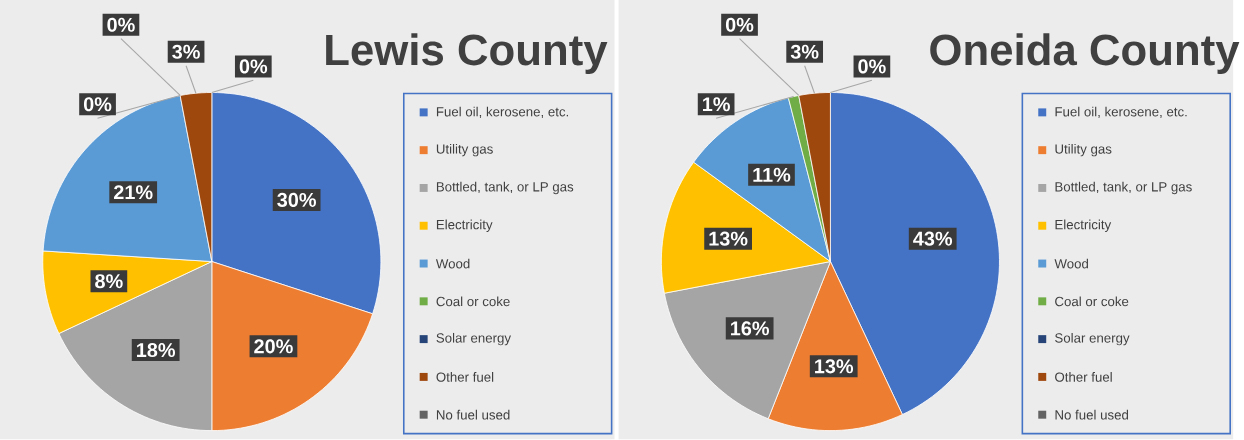 Image resolution: width=1244 pixels, height=440 pixels. Describe the element at coordinates (1085, 54) in the screenshot. I see `chart-title: Oneida County` at that location.